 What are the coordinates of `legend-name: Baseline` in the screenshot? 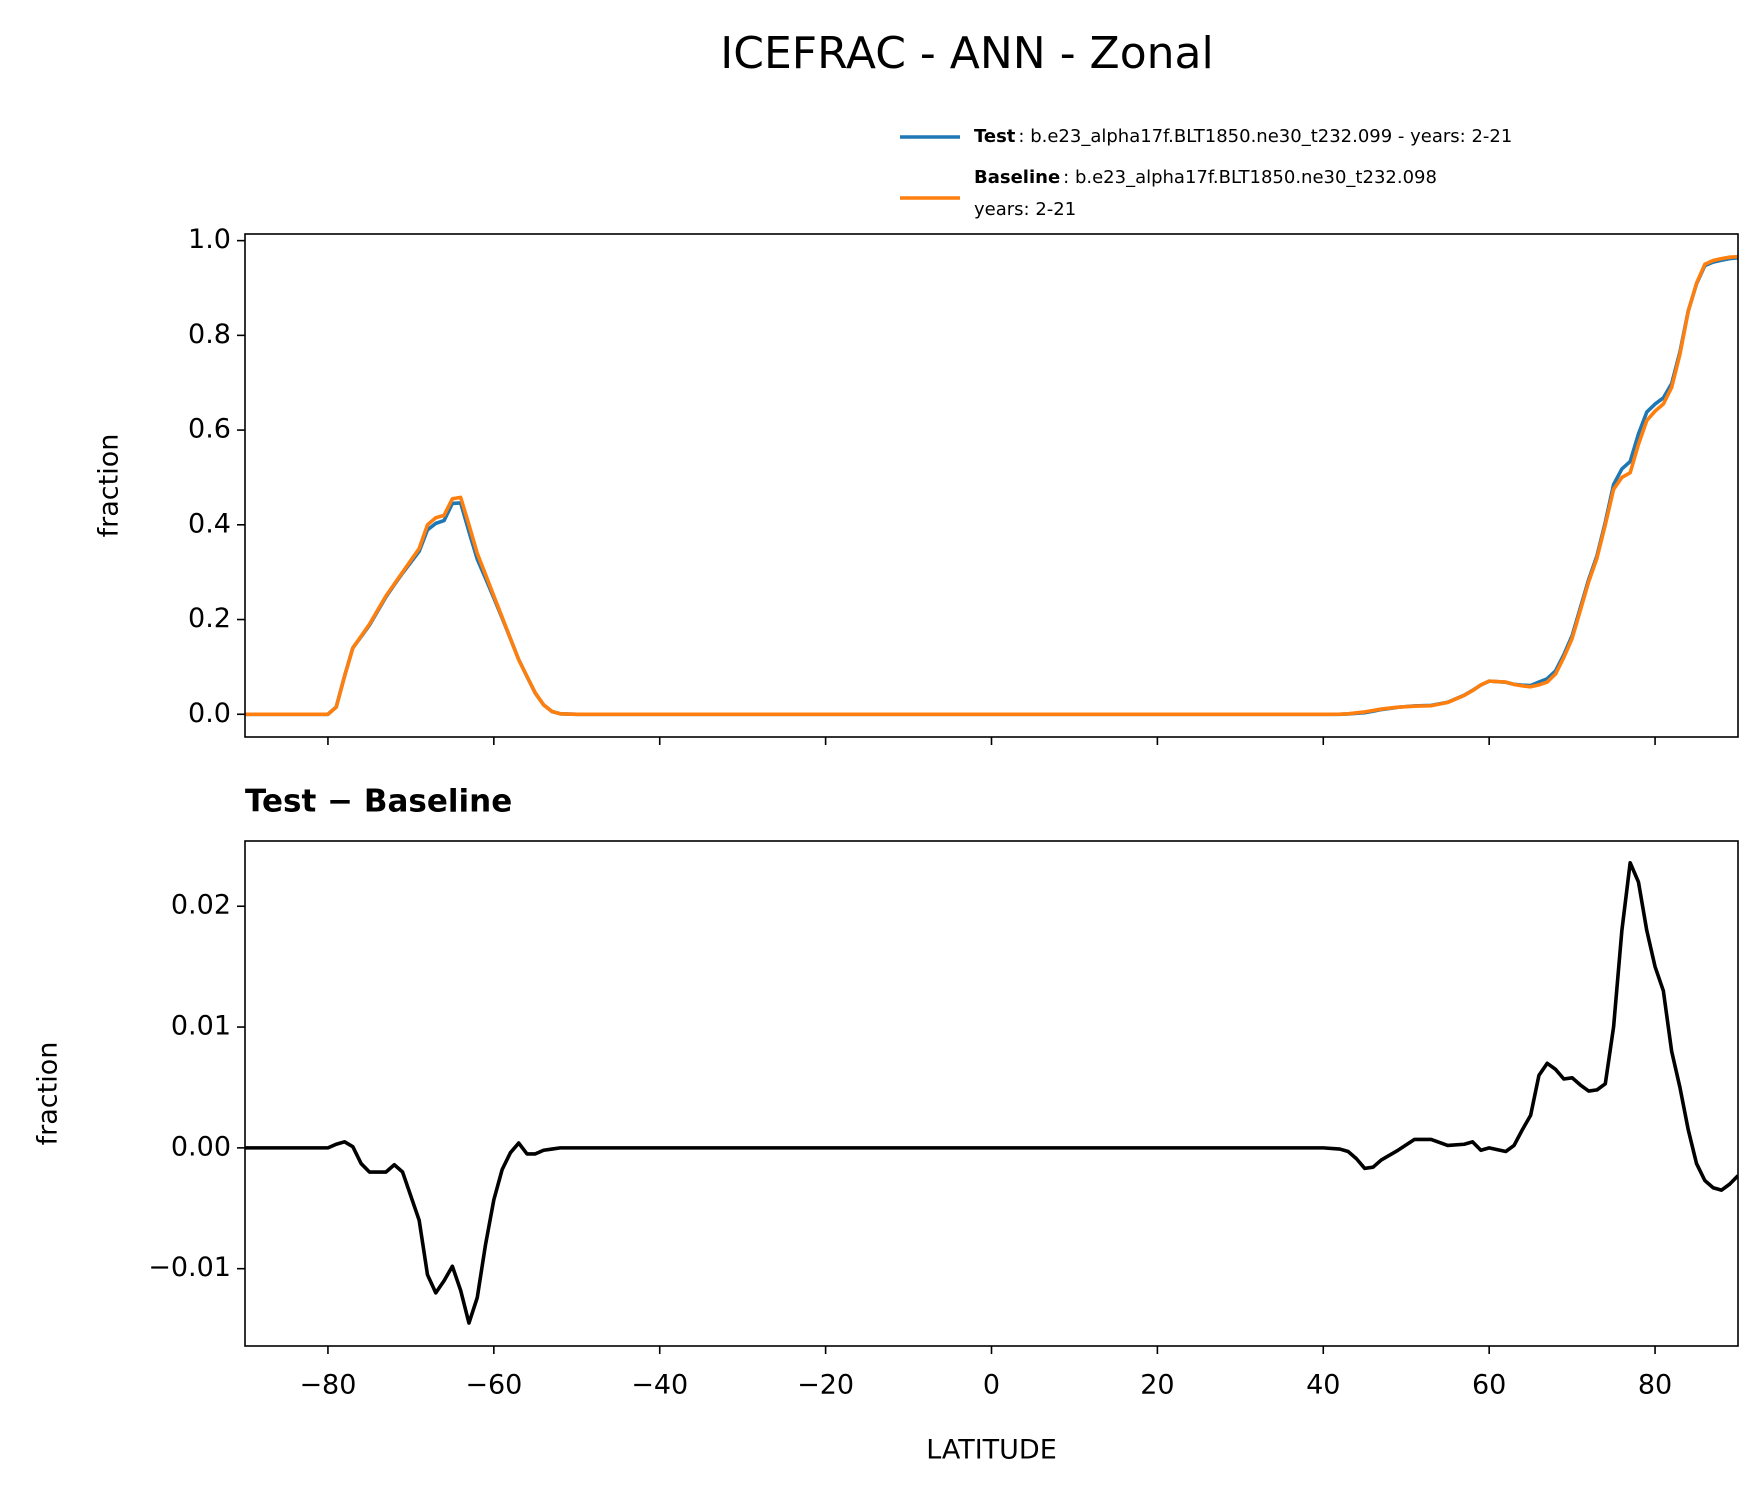 It's located at (1017, 177).